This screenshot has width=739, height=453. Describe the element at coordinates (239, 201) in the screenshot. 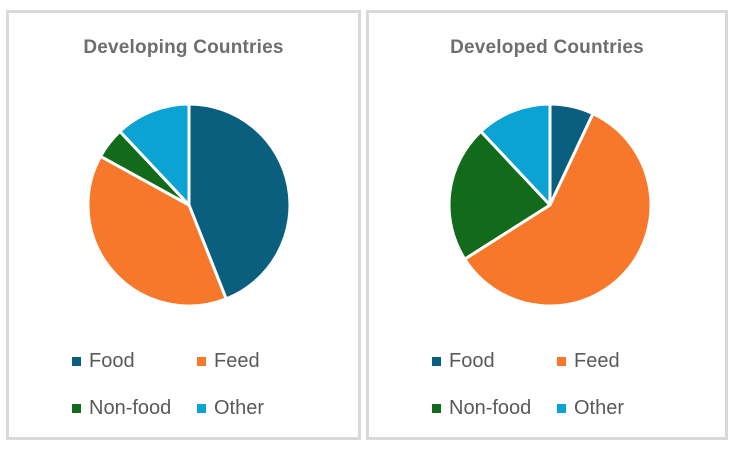

I see `pie-slice-food` at that location.